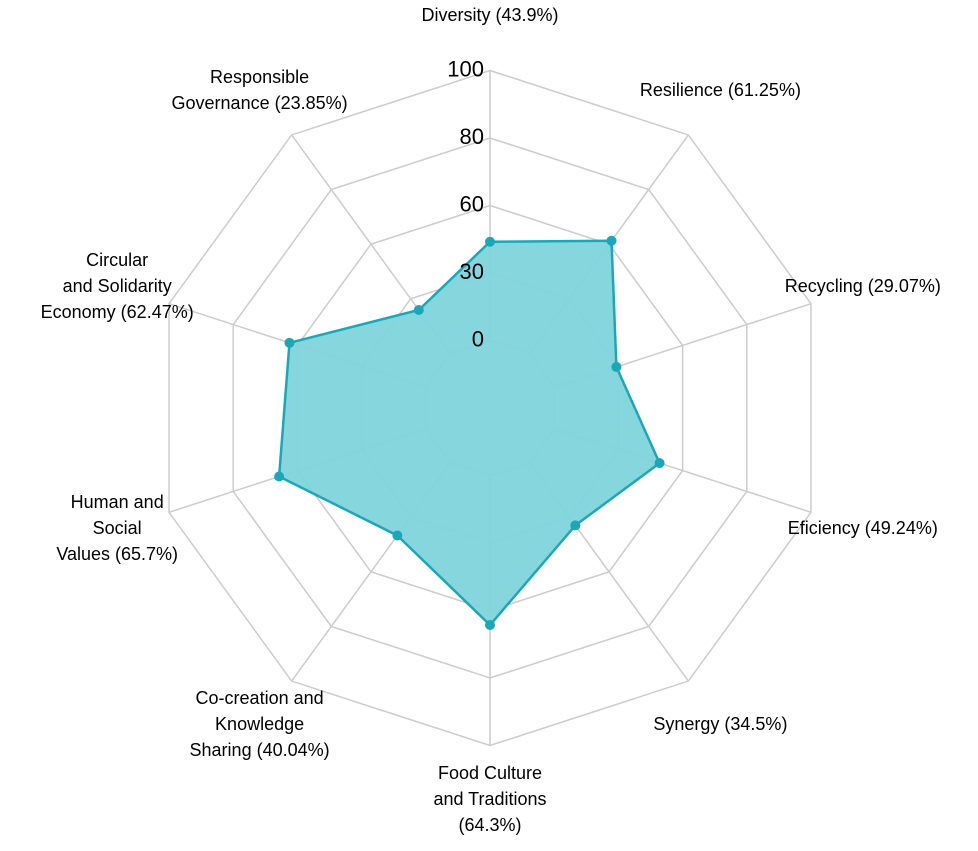  Describe the element at coordinates (465, 68) in the screenshot. I see `r-tick-label: 100` at that location.